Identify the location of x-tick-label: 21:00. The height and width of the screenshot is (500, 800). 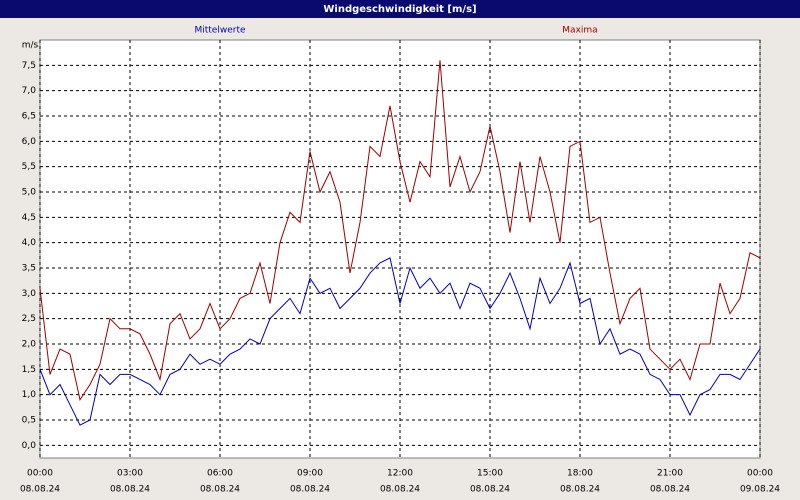
(670, 474).